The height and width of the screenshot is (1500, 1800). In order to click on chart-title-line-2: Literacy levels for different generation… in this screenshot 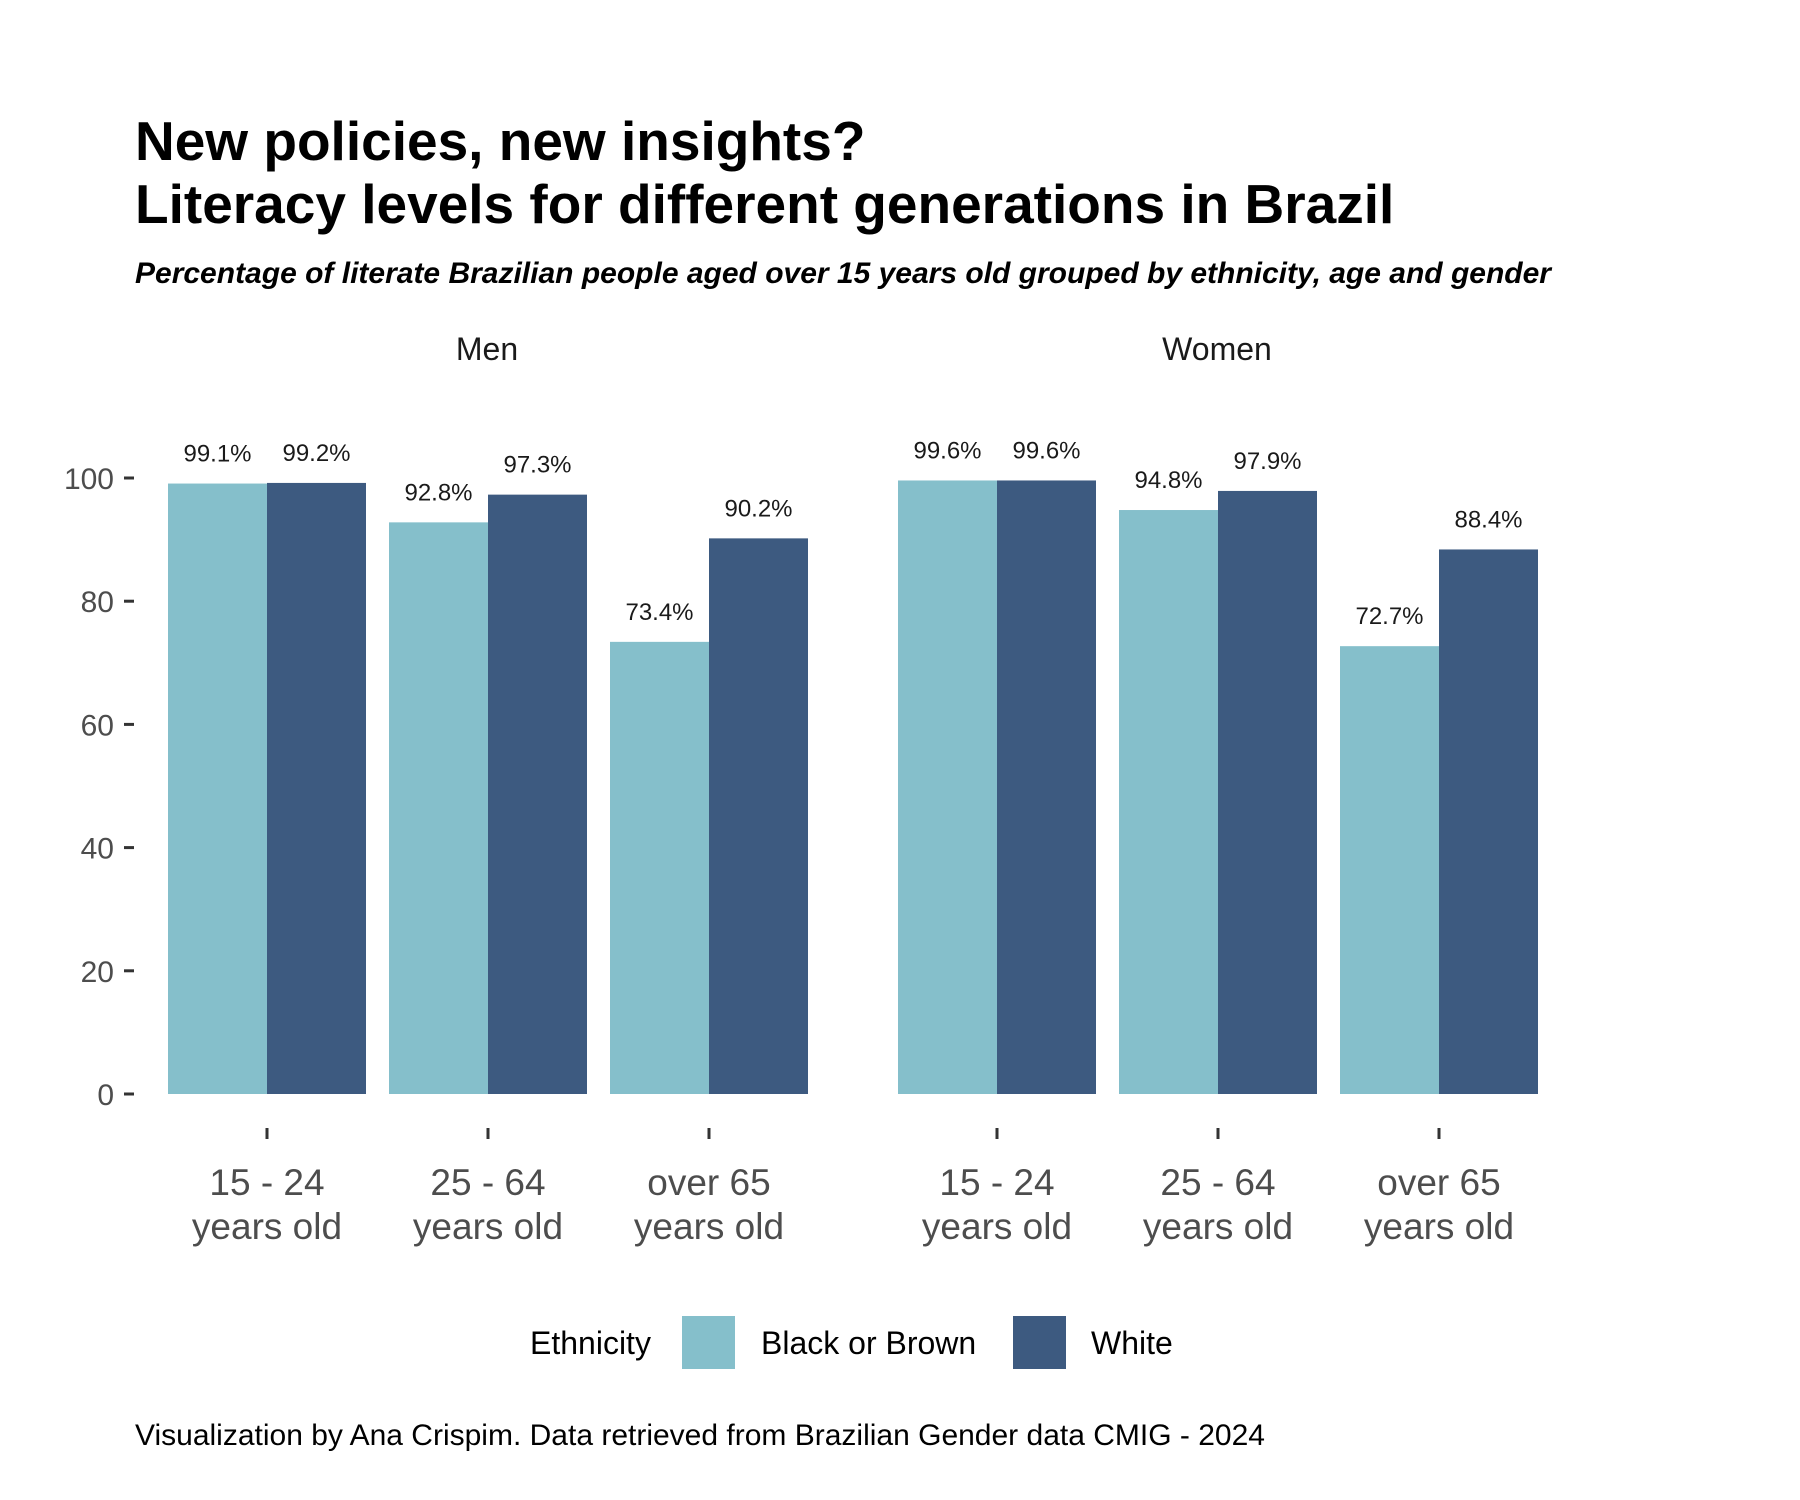, I will do `click(764, 204)`.